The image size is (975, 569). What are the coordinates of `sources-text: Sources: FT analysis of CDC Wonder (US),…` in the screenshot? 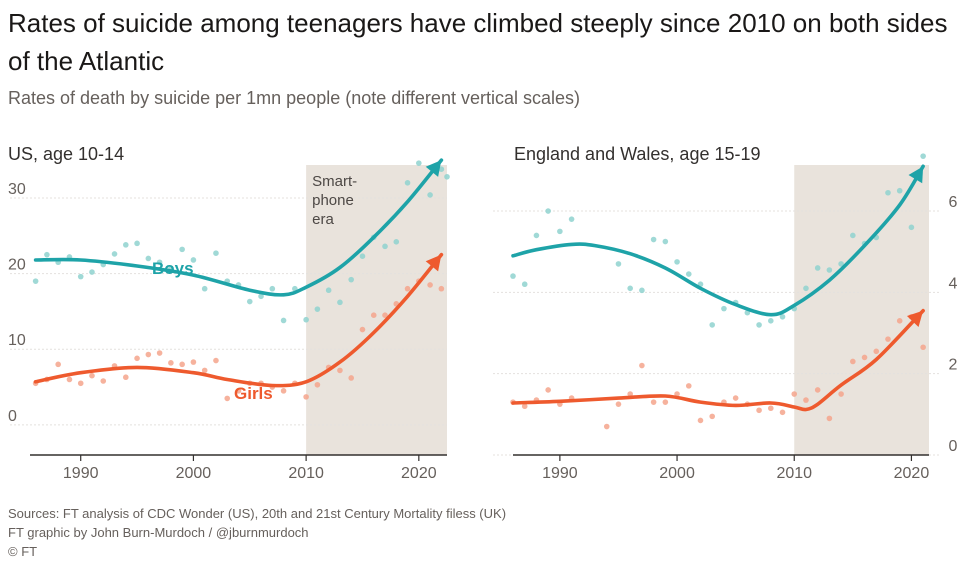 It's located at (257, 513).